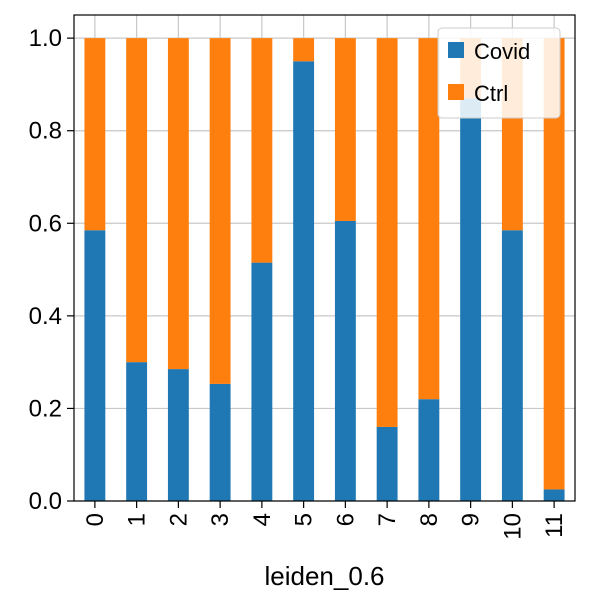 The height and width of the screenshot is (606, 590). Describe the element at coordinates (262, 519) in the screenshot. I see `x-tick-label: 4` at that location.